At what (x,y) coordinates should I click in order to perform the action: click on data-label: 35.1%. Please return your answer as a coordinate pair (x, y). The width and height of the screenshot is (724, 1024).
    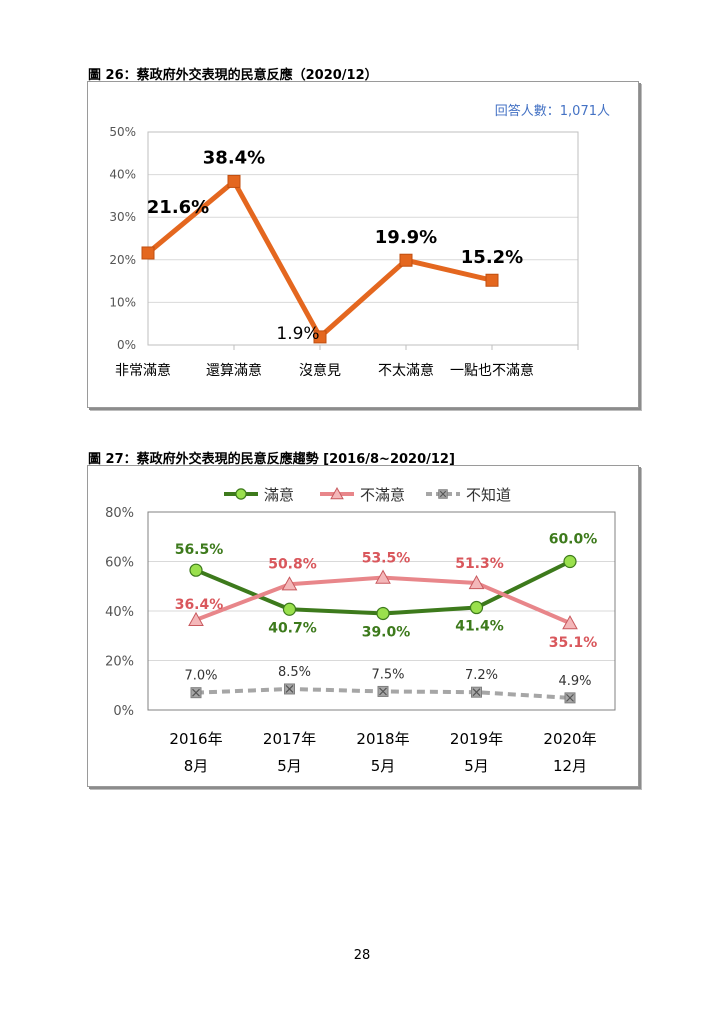
    Looking at the image, I should click on (573, 643).